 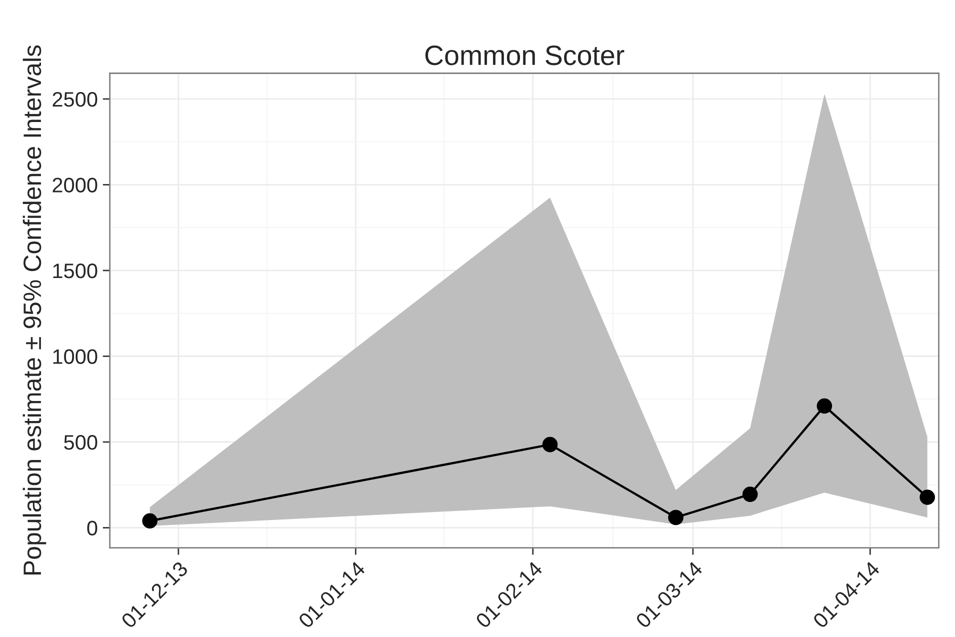 What do you see at coordinates (75, 99) in the screenshot?
I see `y-tick-label: 2500` at bounding box center [75, 99].